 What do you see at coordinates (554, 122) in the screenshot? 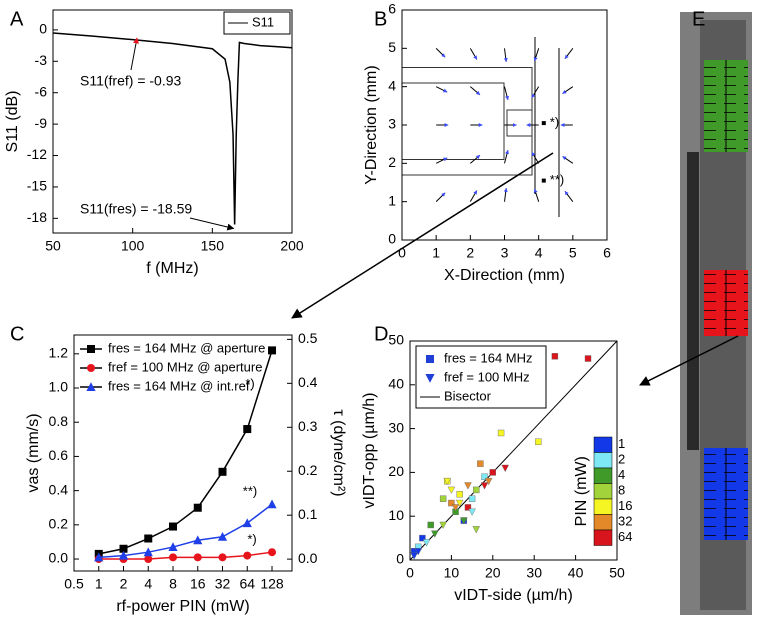
I see `probe-label: *)` at bounding box center [554, 122].